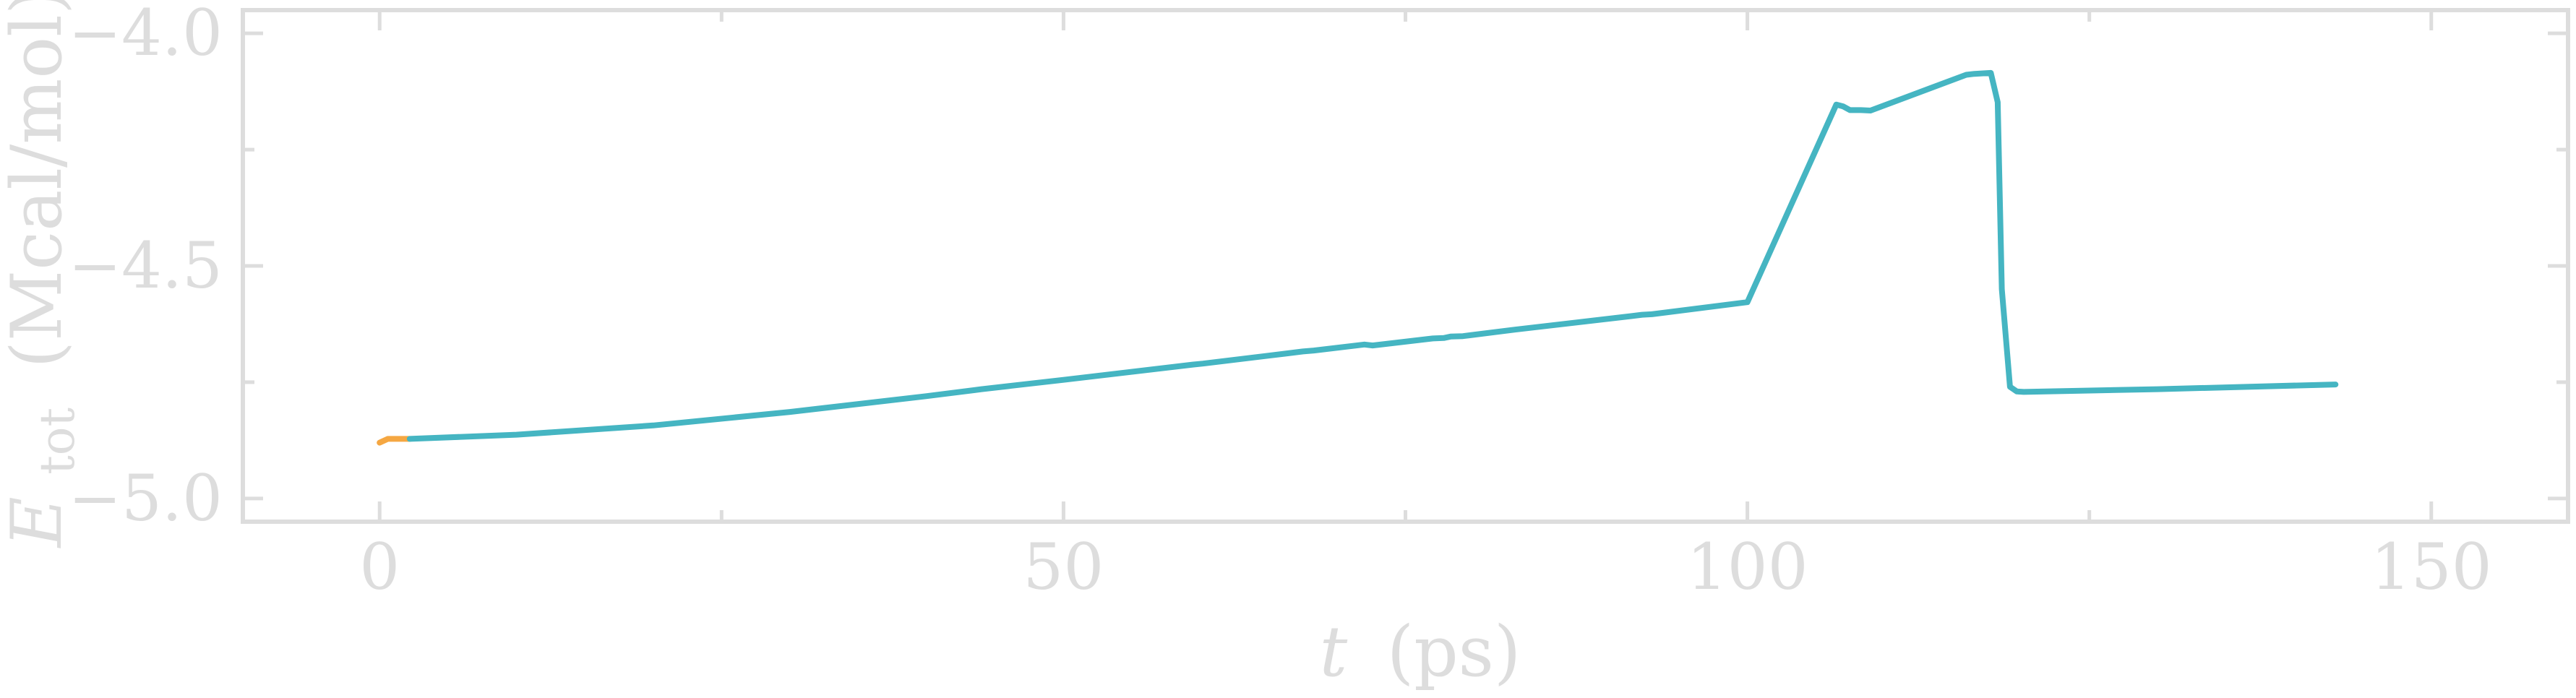  I want to click on x-tick-label: 100, so click(1748, 567).